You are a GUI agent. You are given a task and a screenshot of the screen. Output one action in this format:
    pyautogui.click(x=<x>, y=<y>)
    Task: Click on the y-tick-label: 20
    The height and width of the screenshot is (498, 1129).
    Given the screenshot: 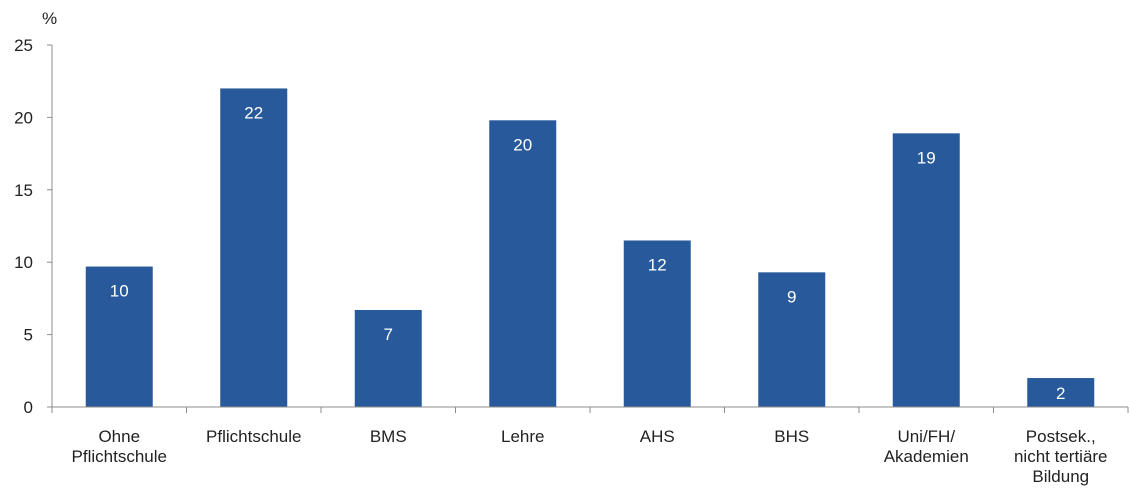 What is the action you would take?
    pyautogui.click(x=23, y=117)
    